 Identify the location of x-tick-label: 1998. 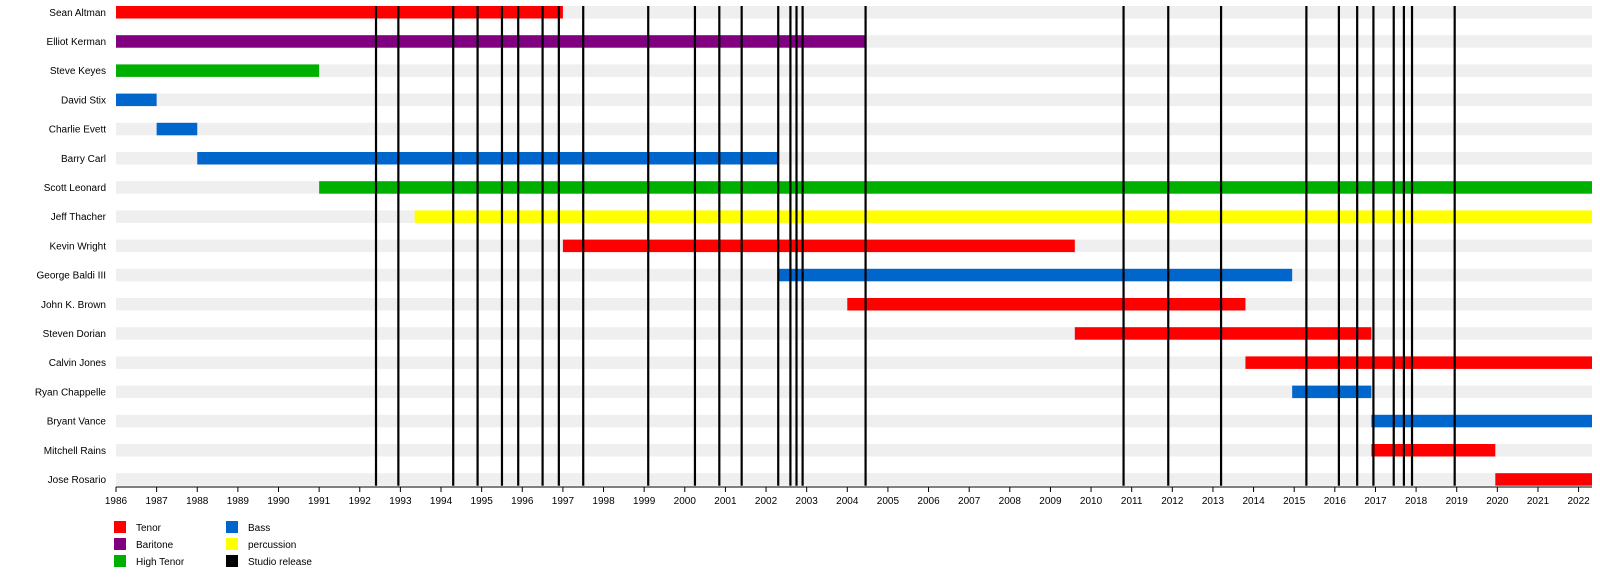
(603, 501).